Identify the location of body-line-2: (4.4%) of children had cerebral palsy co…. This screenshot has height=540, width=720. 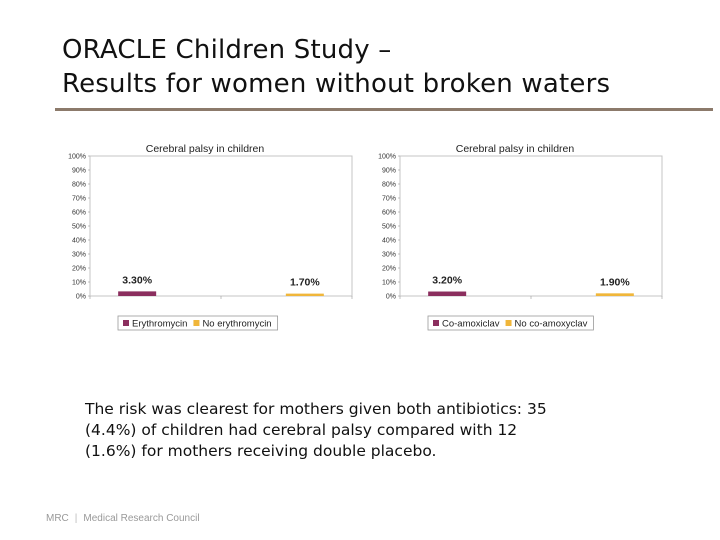
(301, 430).